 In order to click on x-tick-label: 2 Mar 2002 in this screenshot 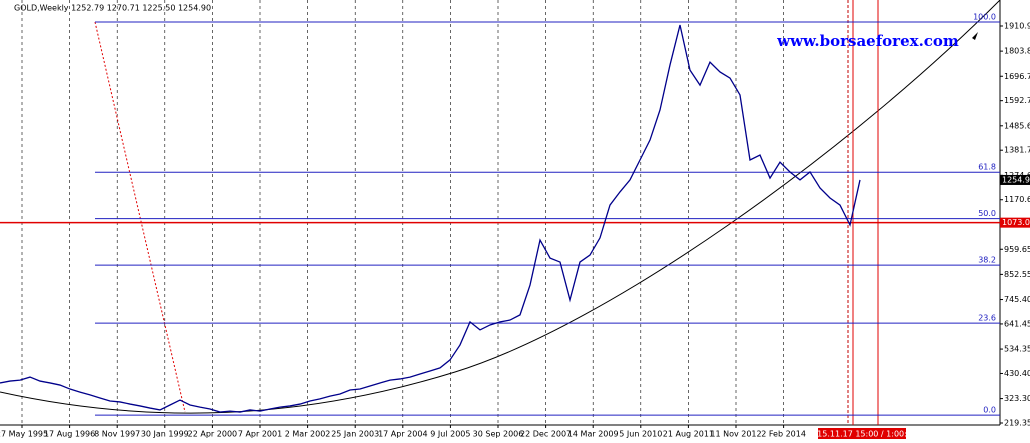, I will do `click(308, 434)`.